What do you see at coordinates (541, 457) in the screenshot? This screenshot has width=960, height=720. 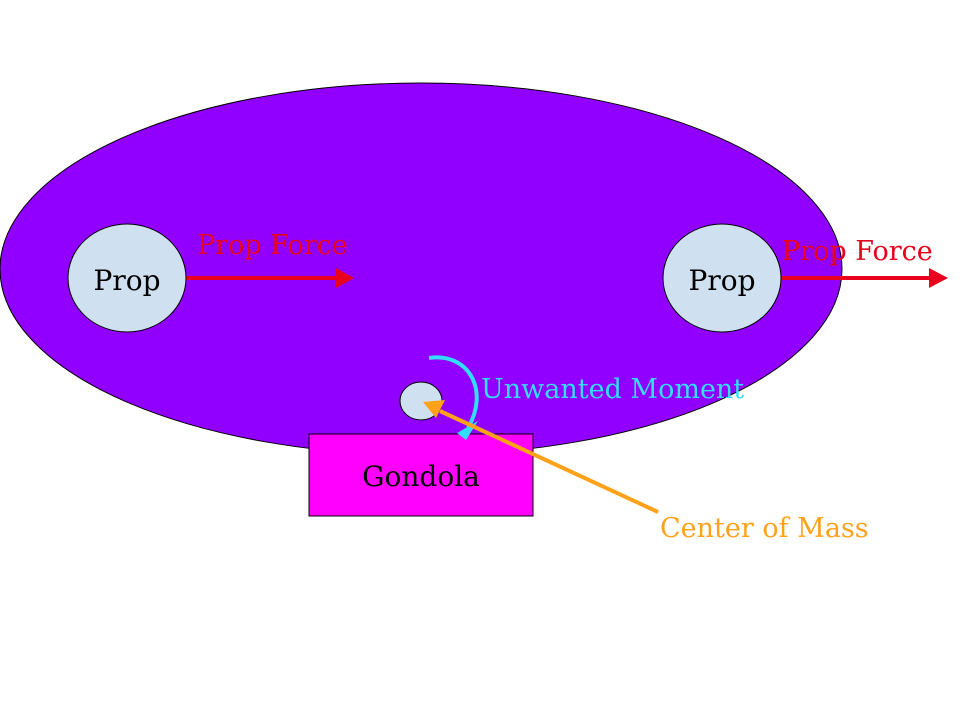 I see `center-of-mass-arrow` at bounding box center [541, 457].